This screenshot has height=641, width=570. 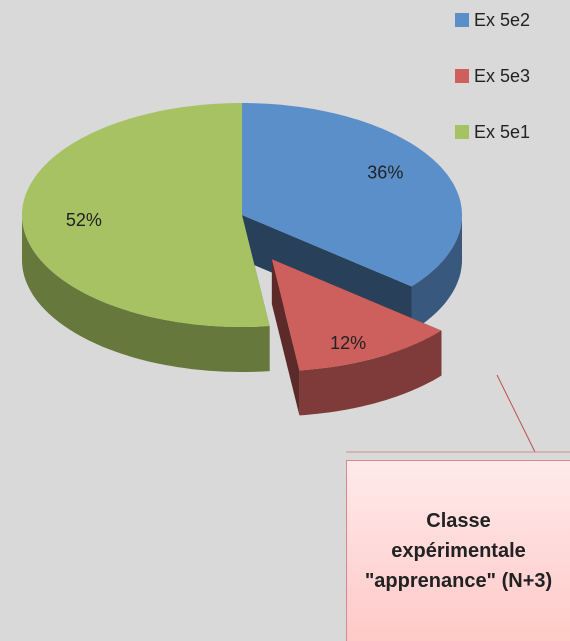 I want to click on data-label: 12%, so click(x=348, y=343).